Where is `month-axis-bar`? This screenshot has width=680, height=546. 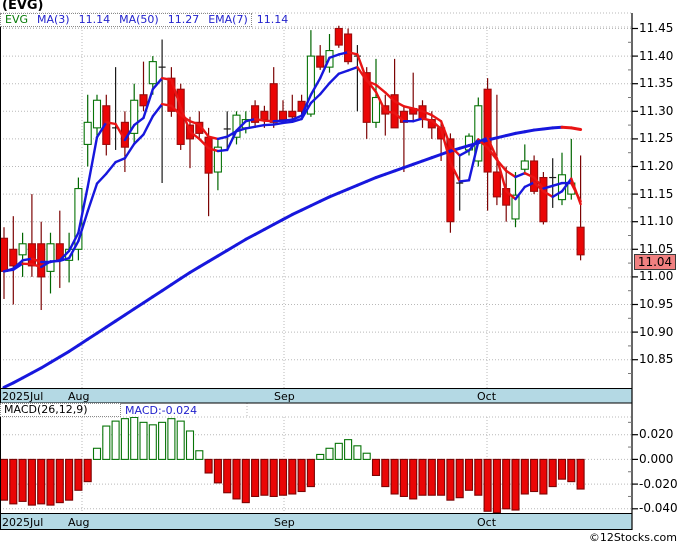 month-axis-bar is located at coordinates (316, 521).